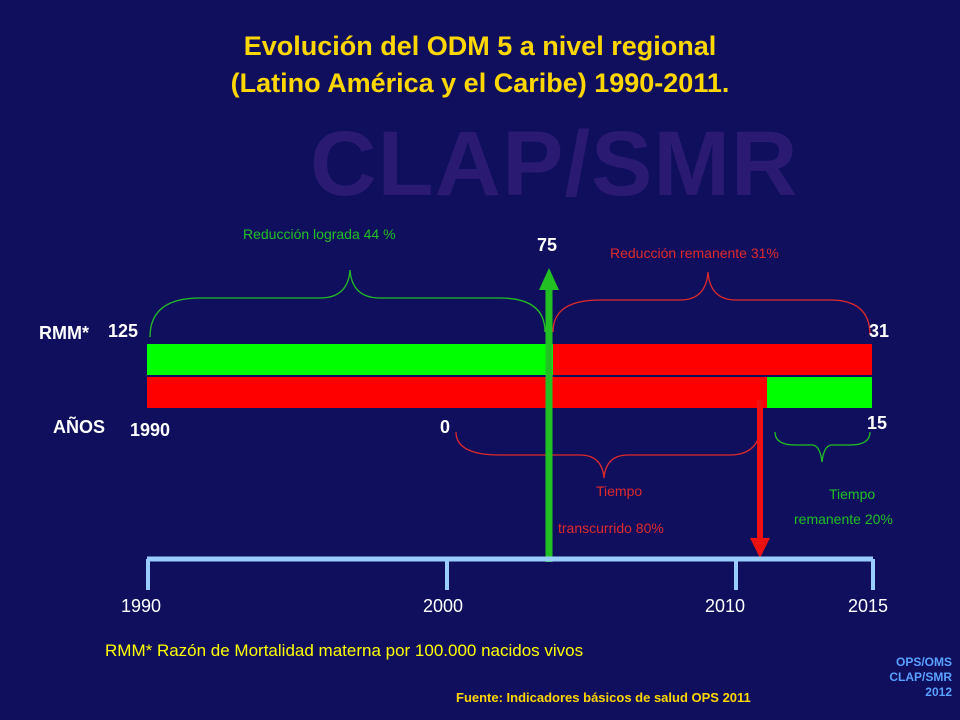  What do you see at coordinates (725, 606) in the screenshot?
I see `timeline-label-2010: 2010` at bounding box center [725, 606].